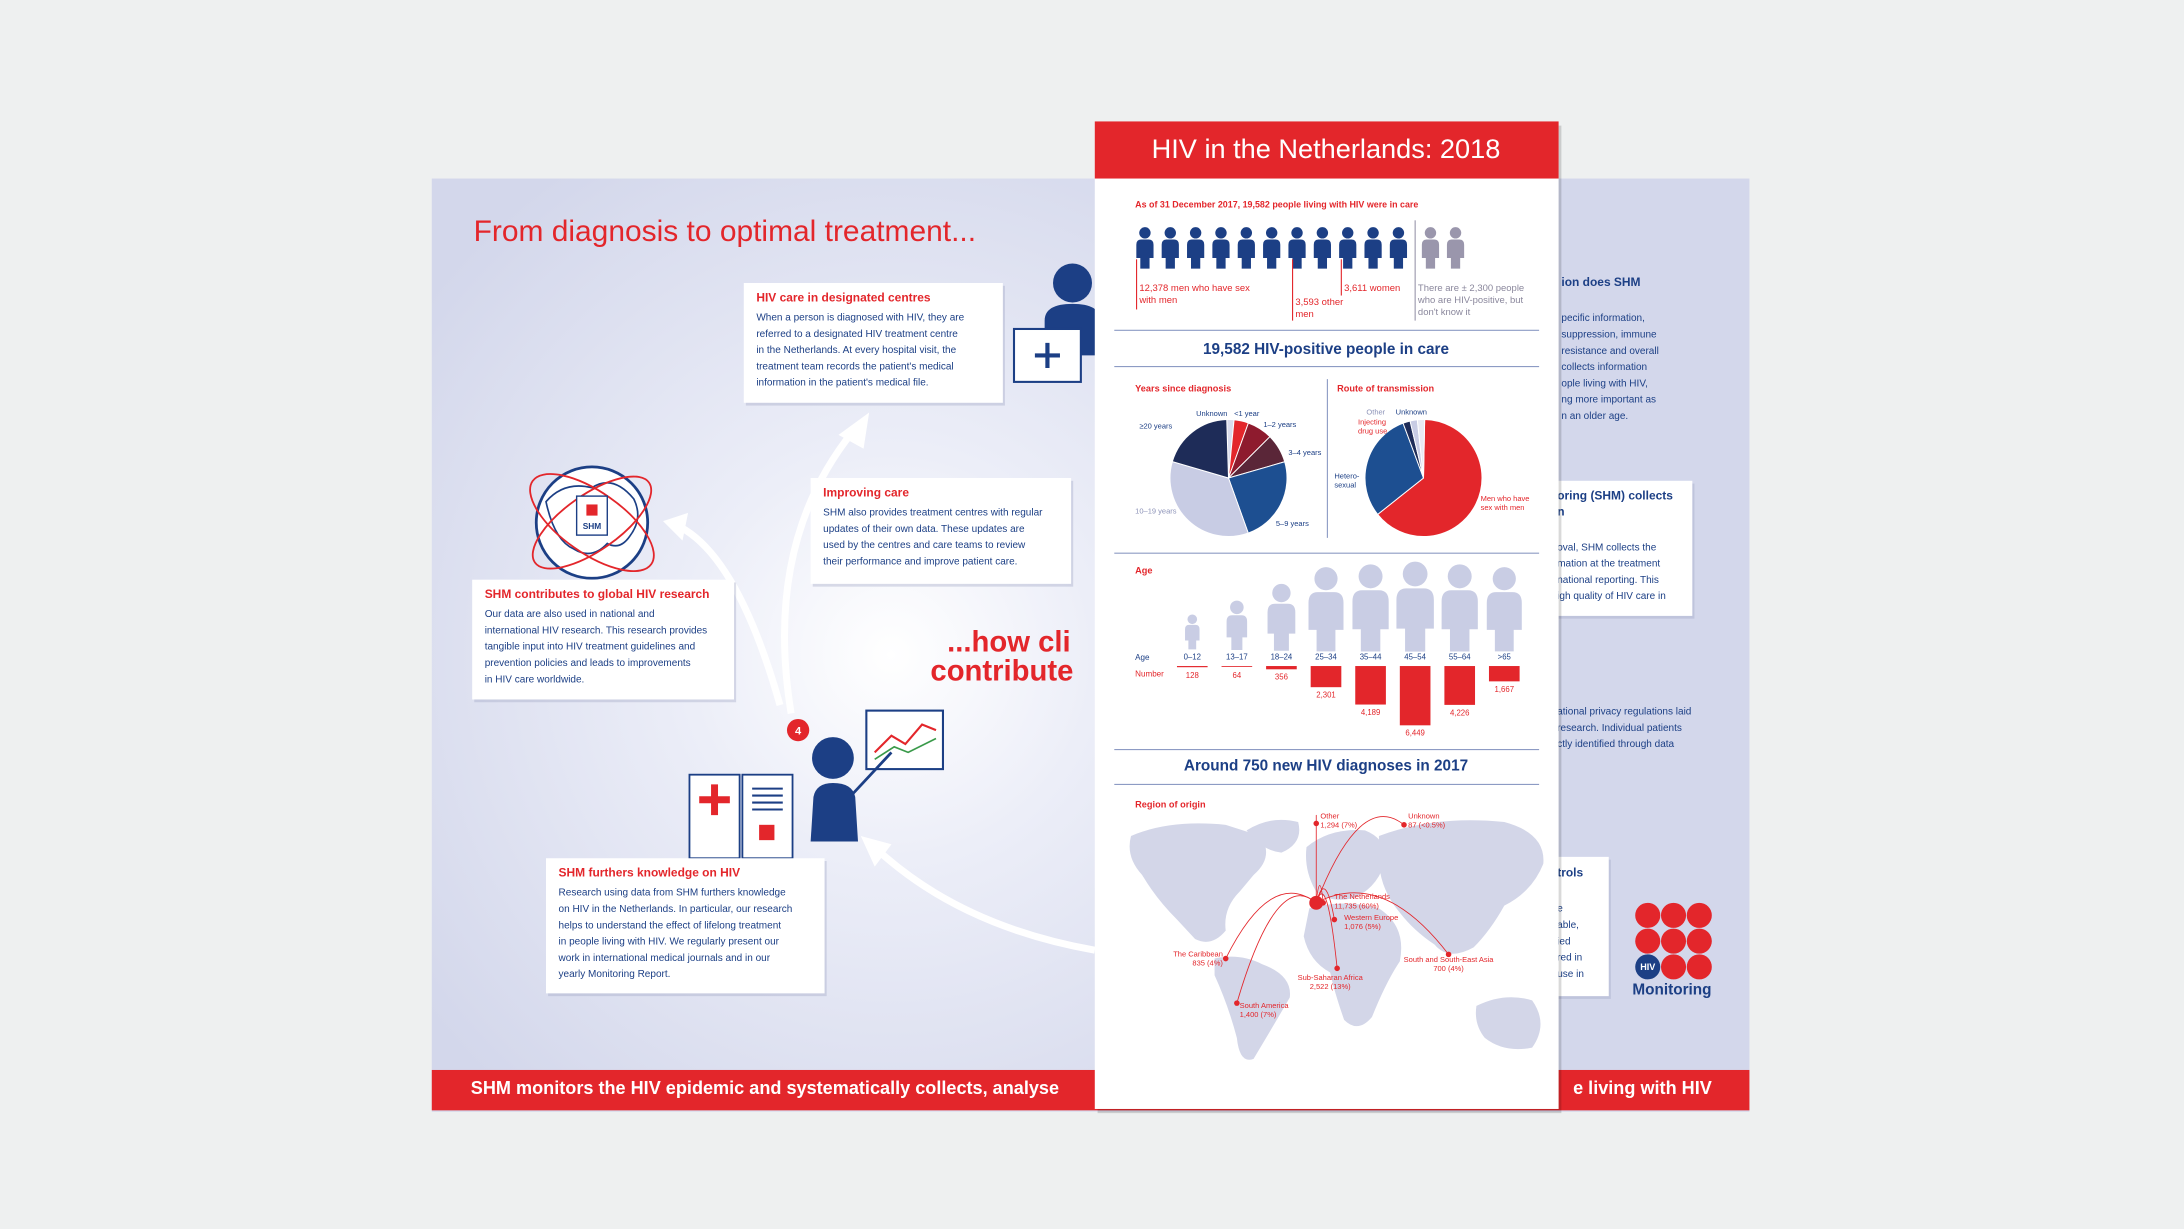 This screenshot has height=1229, width=2184. What do you see at coordinates (1570, 873) in the screenshot?
I see `fragment-title: trols` at bounding box center [1570, 873].